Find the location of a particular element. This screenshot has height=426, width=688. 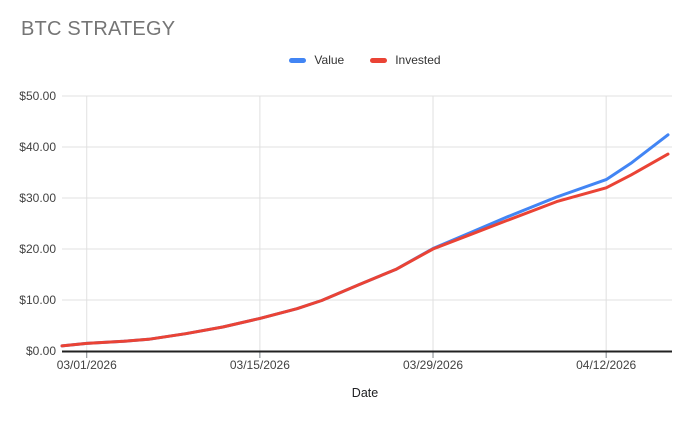

legend-item-invested: Invested is located at coordinates (405, 60).